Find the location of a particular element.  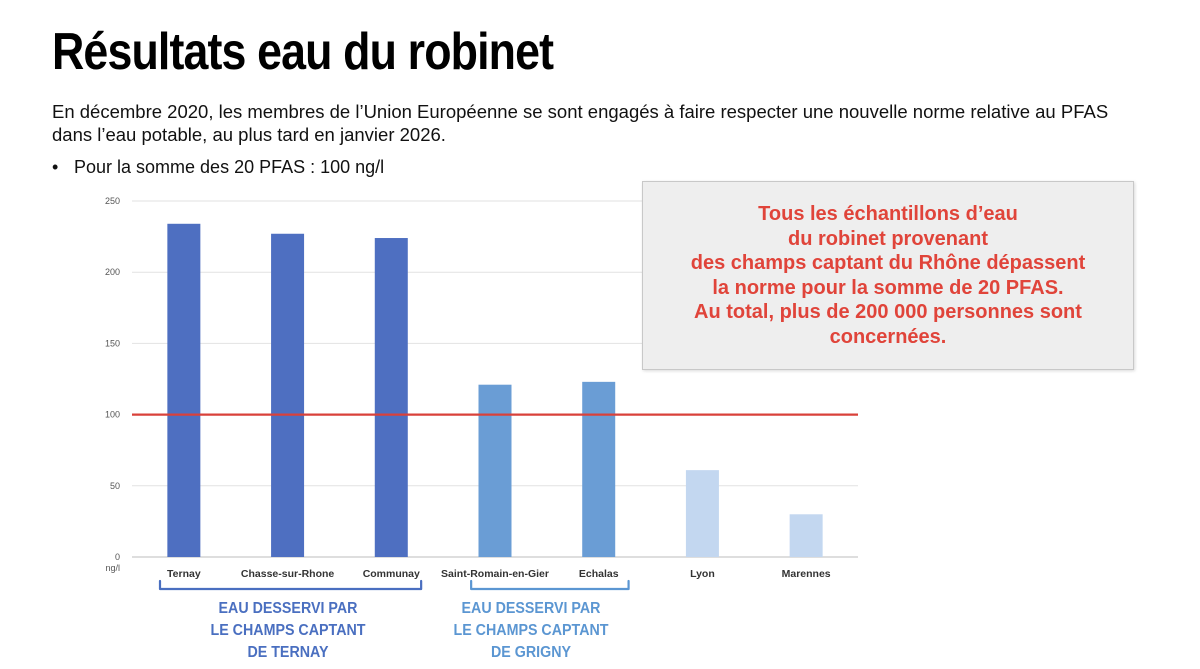

callout-line: Au total, plus de 200 000 personnes sont is located at coordinates (888, 312).